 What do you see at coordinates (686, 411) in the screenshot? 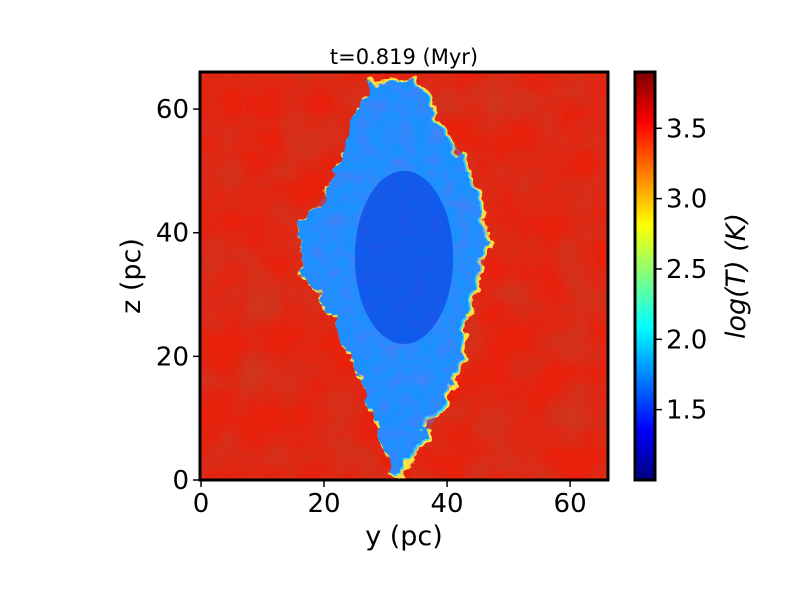
I see `colorbar-tick-label: 1.5` at bounding box center [686, 411].